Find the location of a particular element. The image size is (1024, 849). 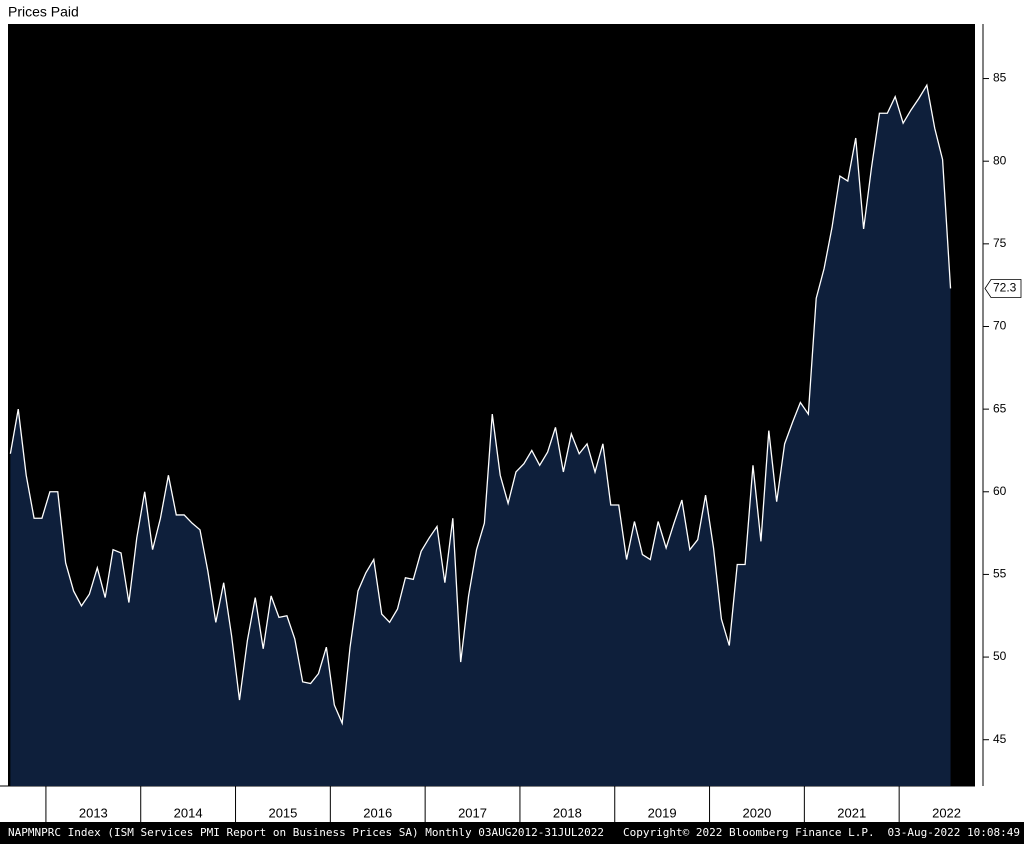

footer-band is located at coordinates (512, 833).